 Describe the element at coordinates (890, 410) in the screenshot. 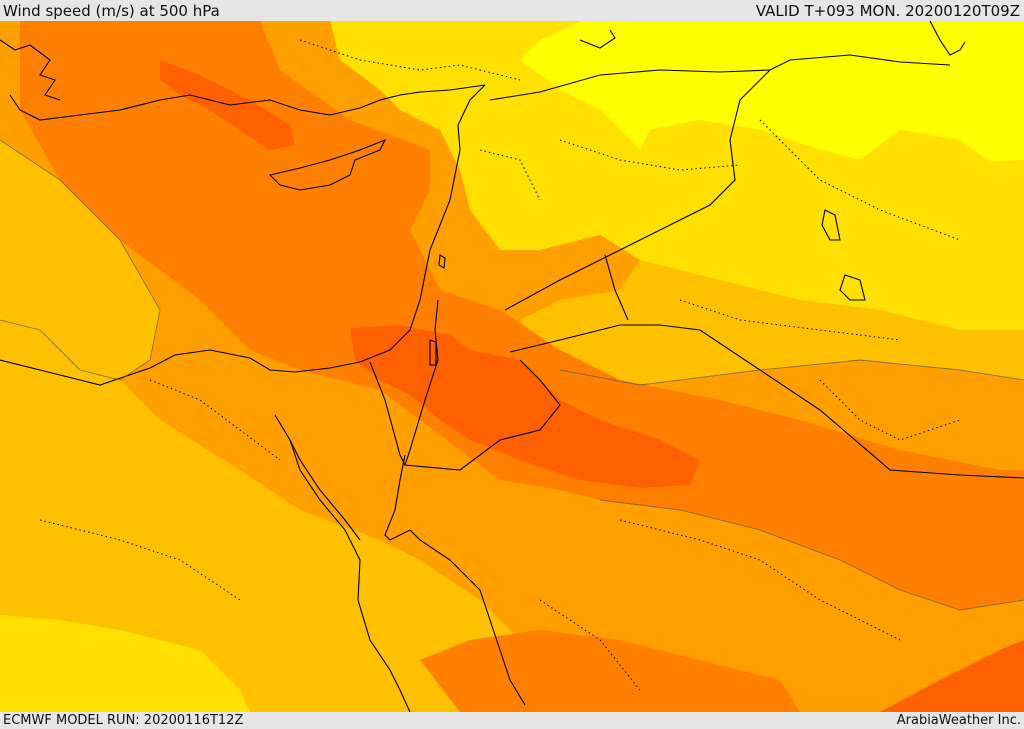

I see `admin-border-far-east` at that location.